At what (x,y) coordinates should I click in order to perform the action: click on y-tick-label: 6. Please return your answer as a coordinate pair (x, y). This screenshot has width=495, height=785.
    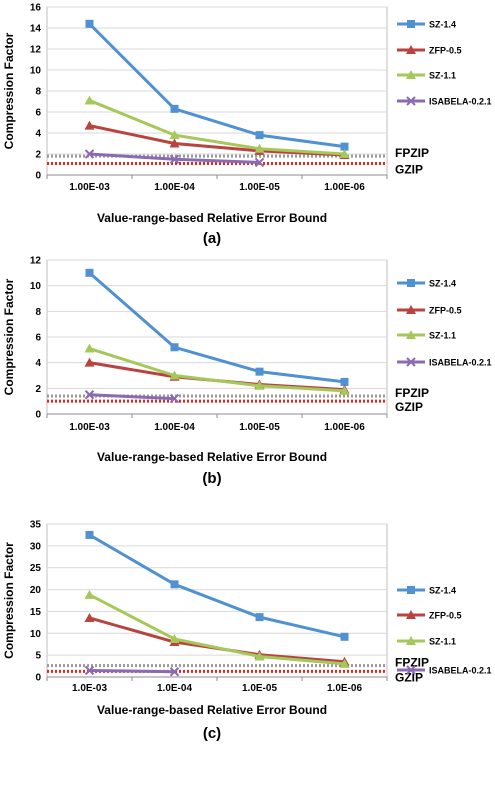
    Looking at the image, I should click on (38, 338).